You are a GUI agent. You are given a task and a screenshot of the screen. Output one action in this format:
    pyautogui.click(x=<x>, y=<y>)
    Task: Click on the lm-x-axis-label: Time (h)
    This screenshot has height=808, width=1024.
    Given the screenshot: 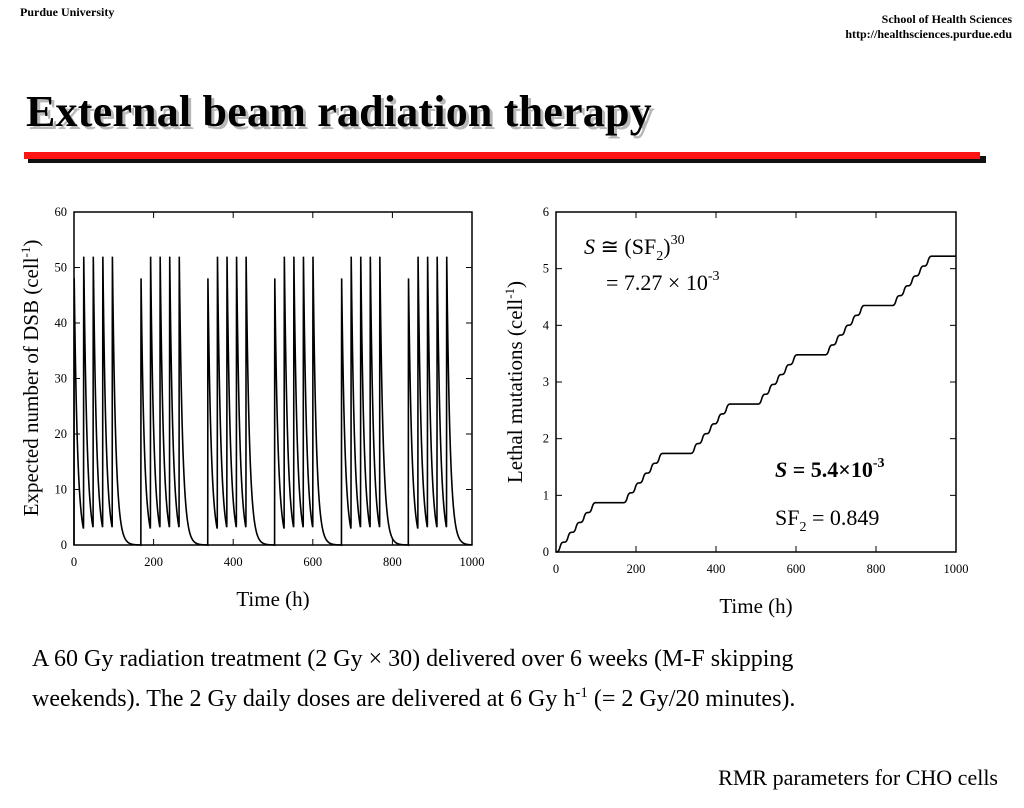 What is the action you would take?
    pyautogui.click(x=755, y=606)
    